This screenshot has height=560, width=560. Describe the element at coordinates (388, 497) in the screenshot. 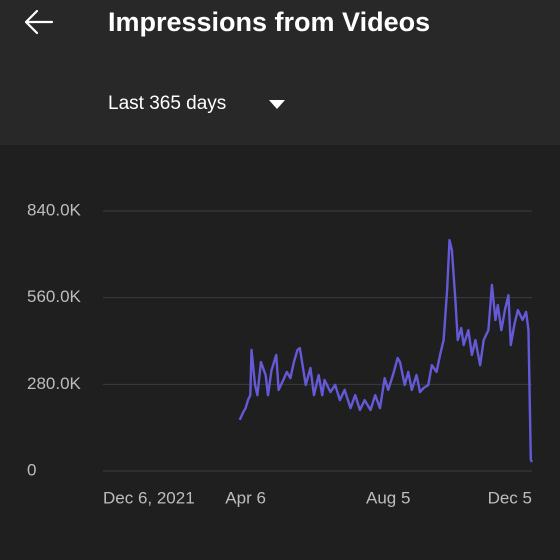

I see `x-tick-label: Aug 5` at that location.